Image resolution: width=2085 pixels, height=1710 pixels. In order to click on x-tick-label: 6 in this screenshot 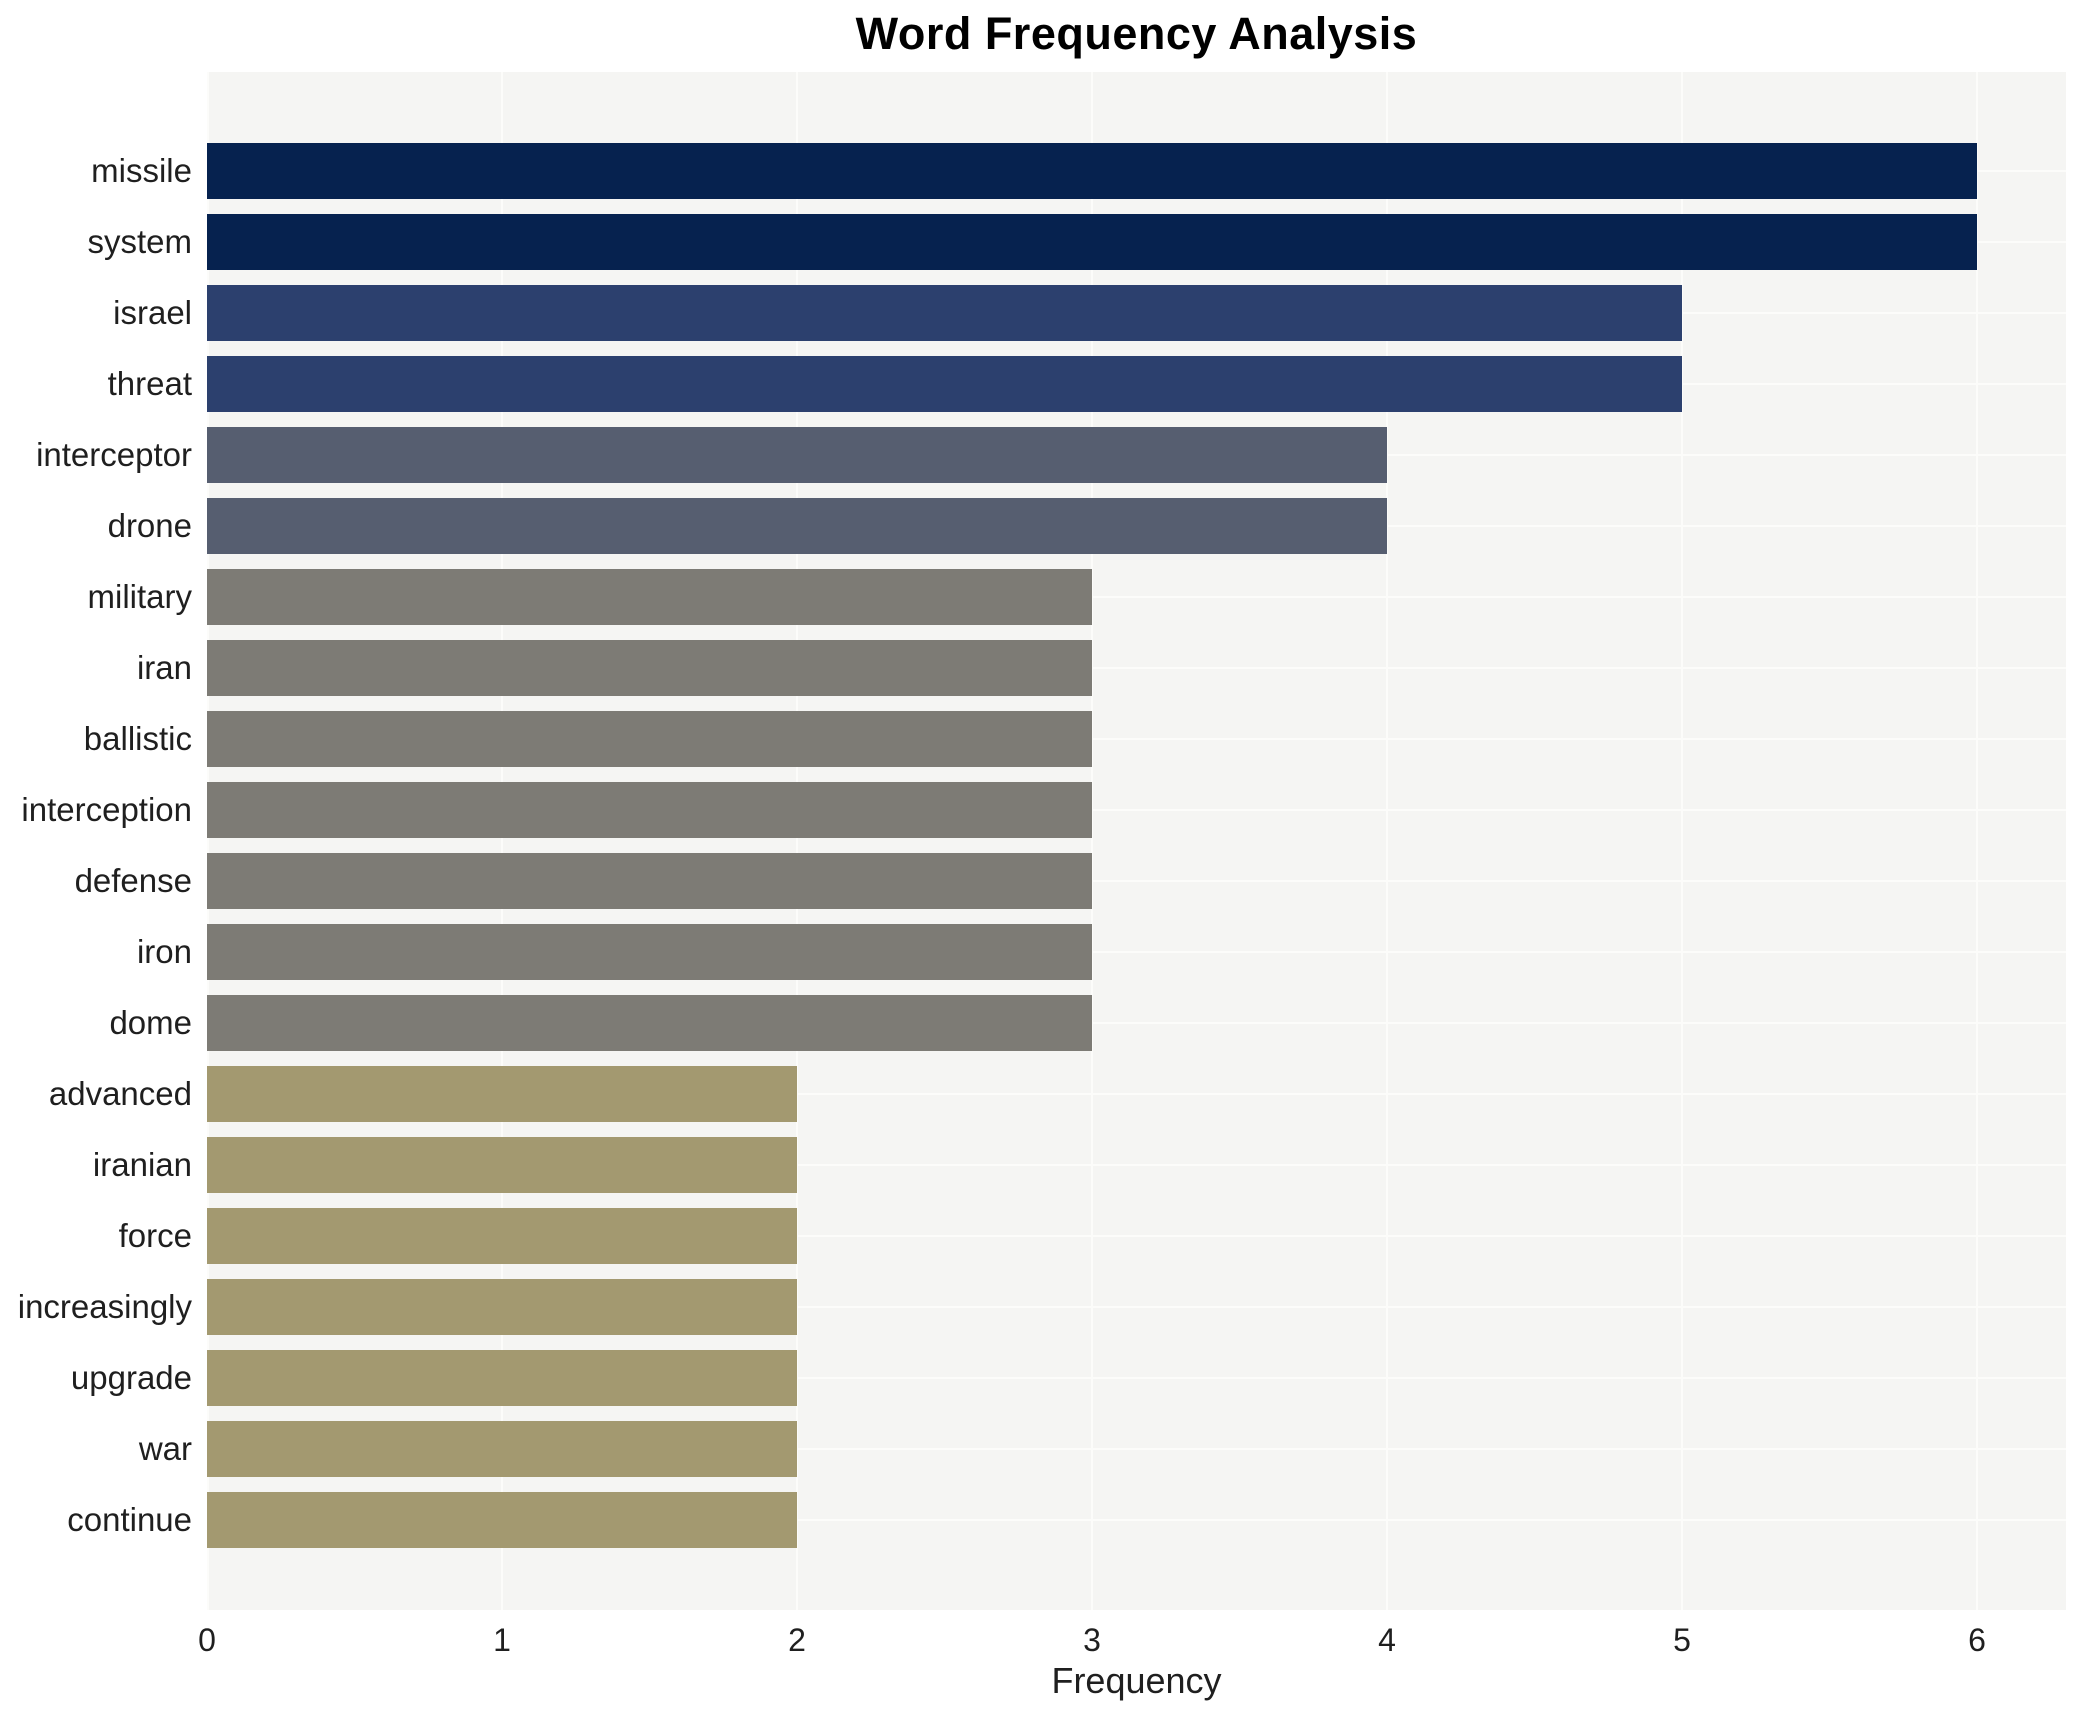, I will do `click(1977, 1640)`.